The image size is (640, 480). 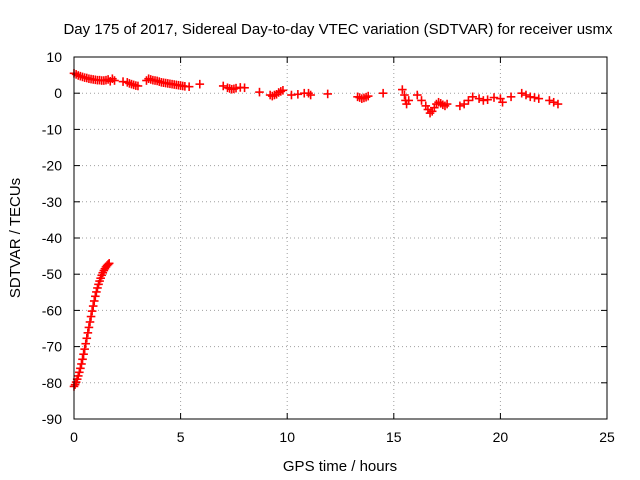 What do you see at coordinates (287, 437) in the screenshot?
I see `x-tick-label: 10` at bounding box center [287, 437].